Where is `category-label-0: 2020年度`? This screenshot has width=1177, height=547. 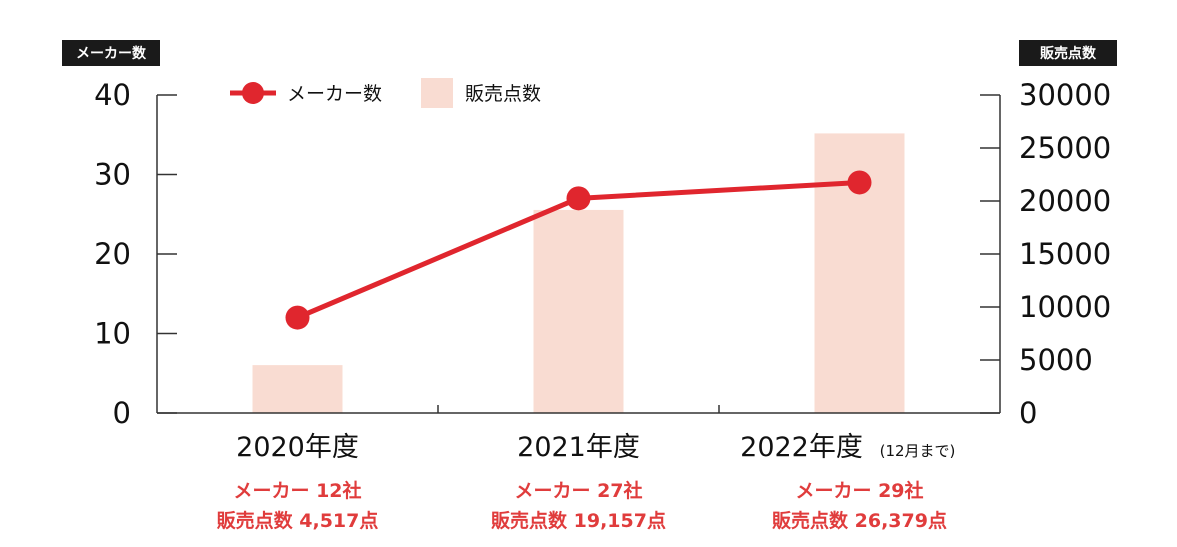
category-label-0: 2020年度 is located at coordinates (297, 447).